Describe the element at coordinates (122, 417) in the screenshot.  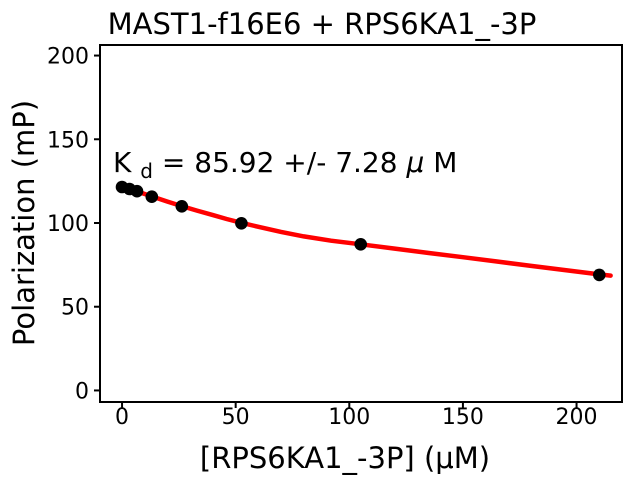
I see `x-tick-label: 0` at that location.